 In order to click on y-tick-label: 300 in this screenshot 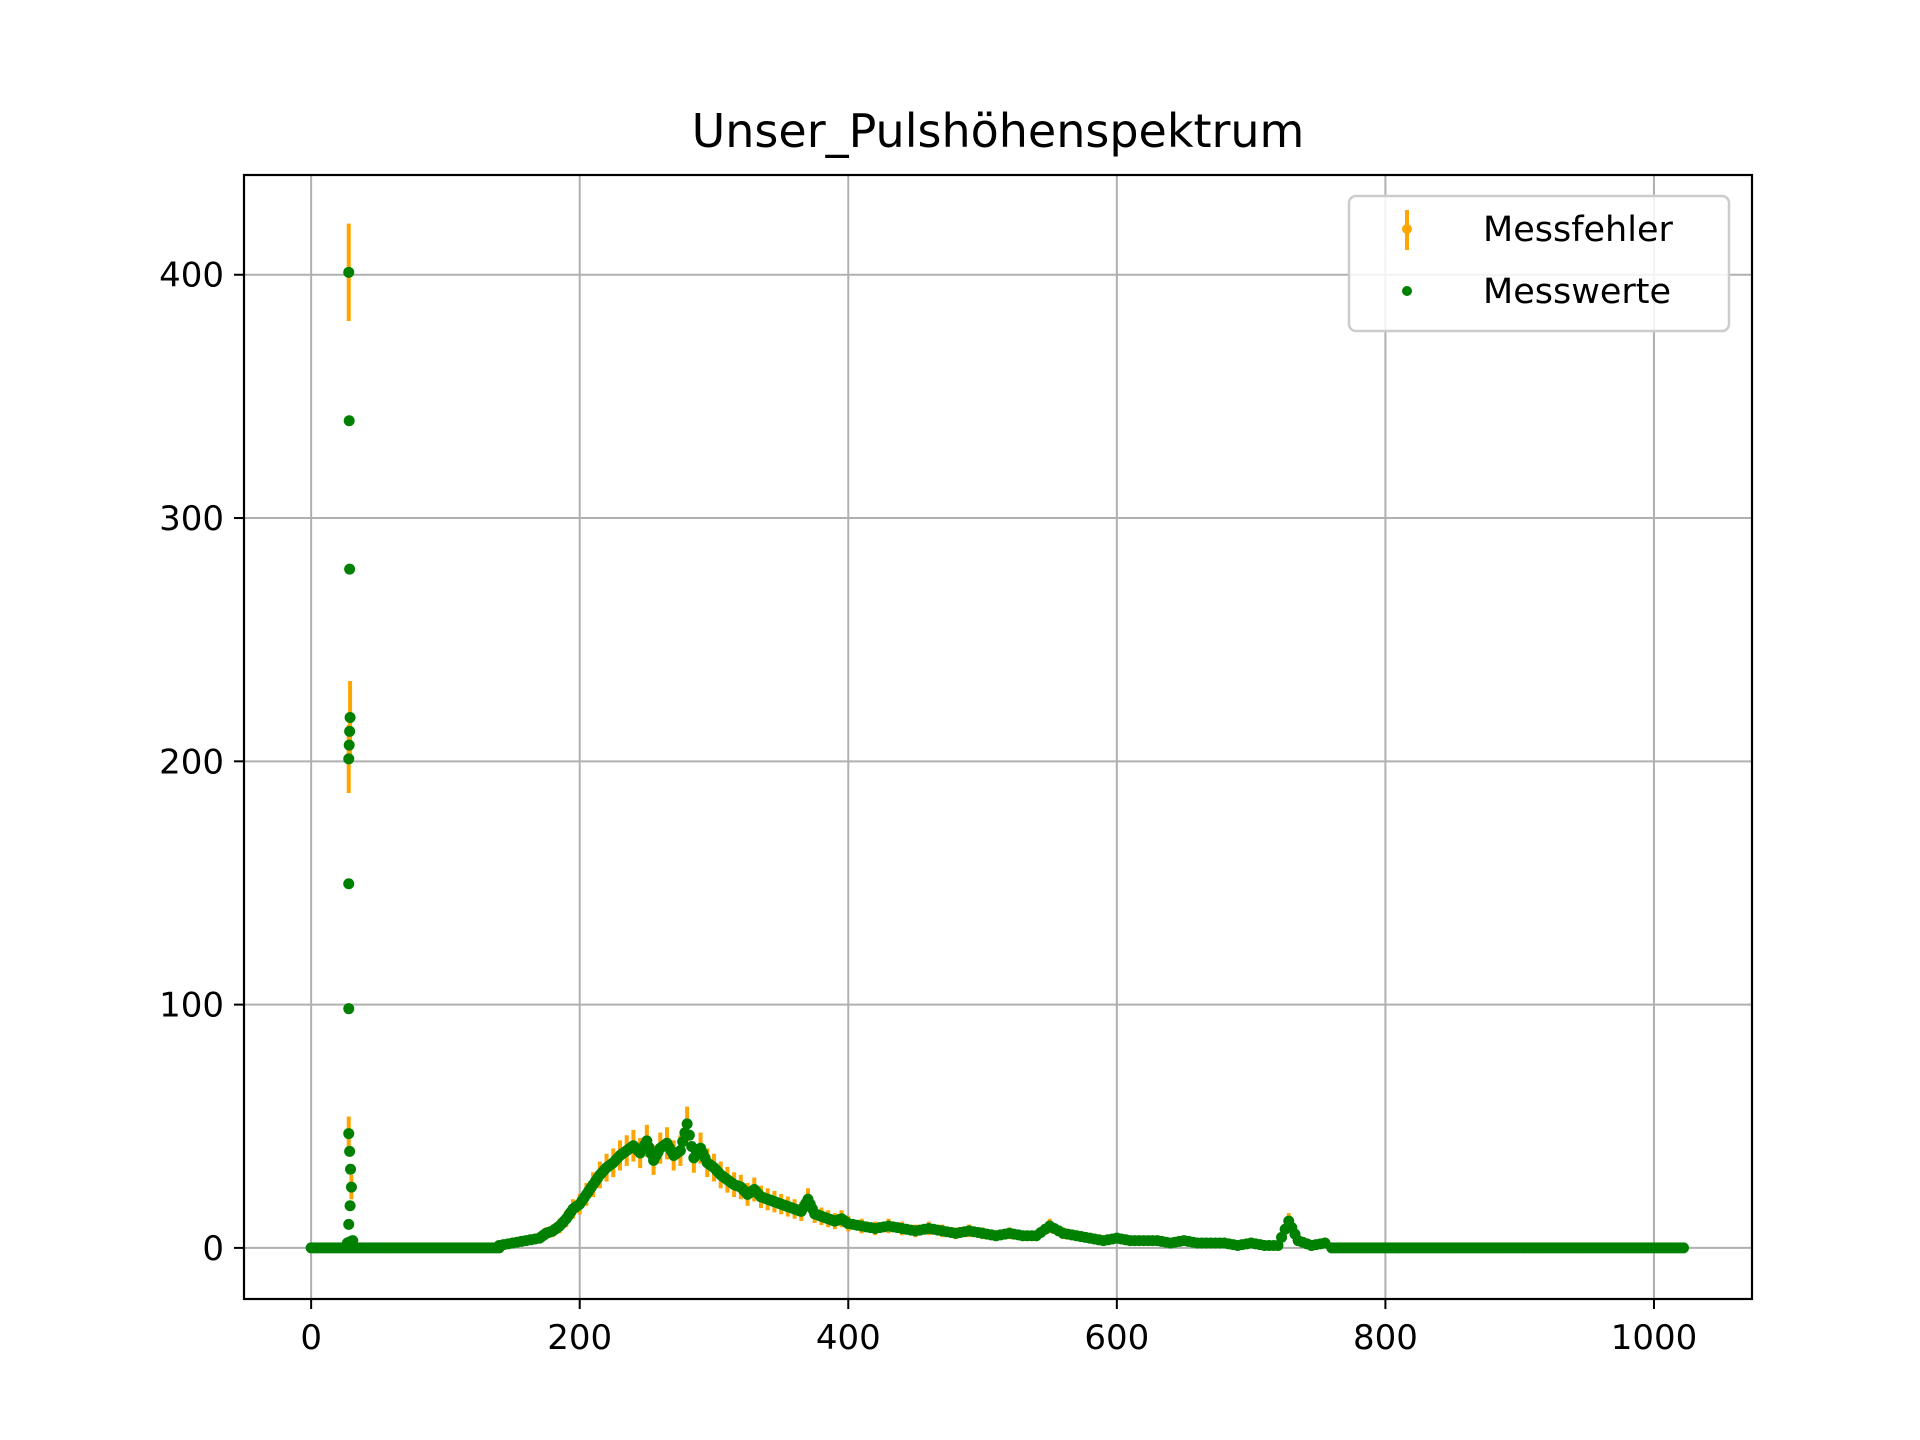, I will do `click(191, 519)`.